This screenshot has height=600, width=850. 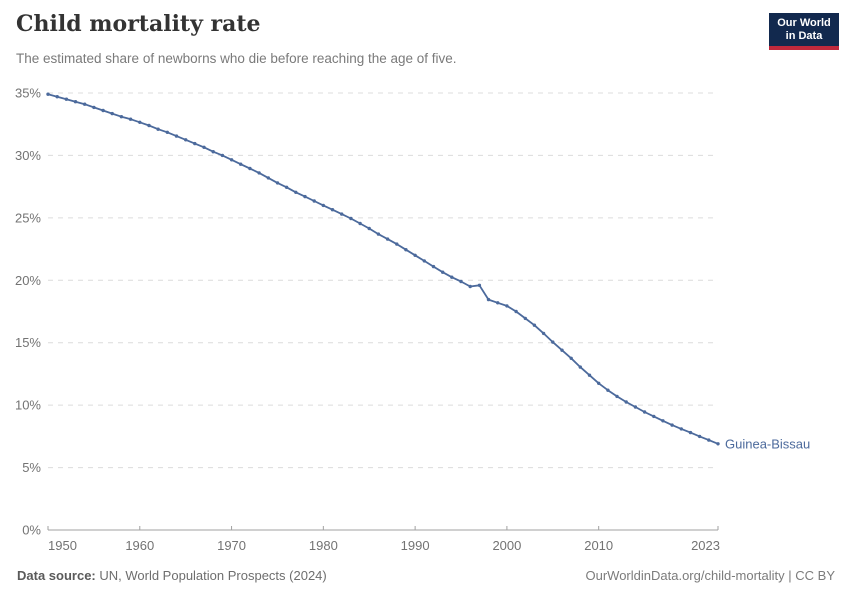 What do you see at coordinates (62, 545) in the screenshot?
I see `x-axis-tick-label: 1950` at bounding box center [62, 545].